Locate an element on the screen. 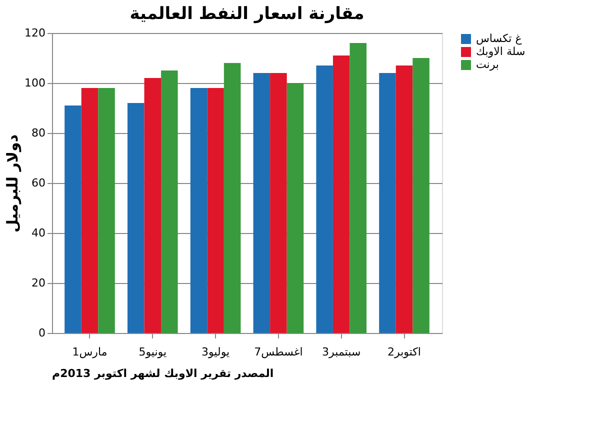  x-tick-label: 1مارس is located at coordinates (90, 352).